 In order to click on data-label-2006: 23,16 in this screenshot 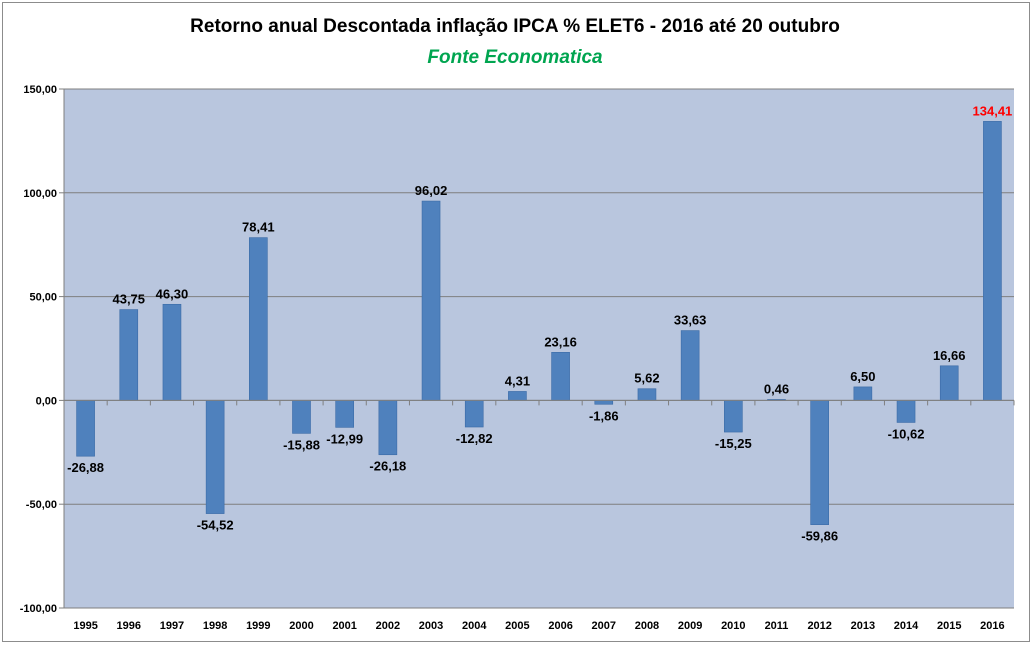, I will do `click(560, 341)`.